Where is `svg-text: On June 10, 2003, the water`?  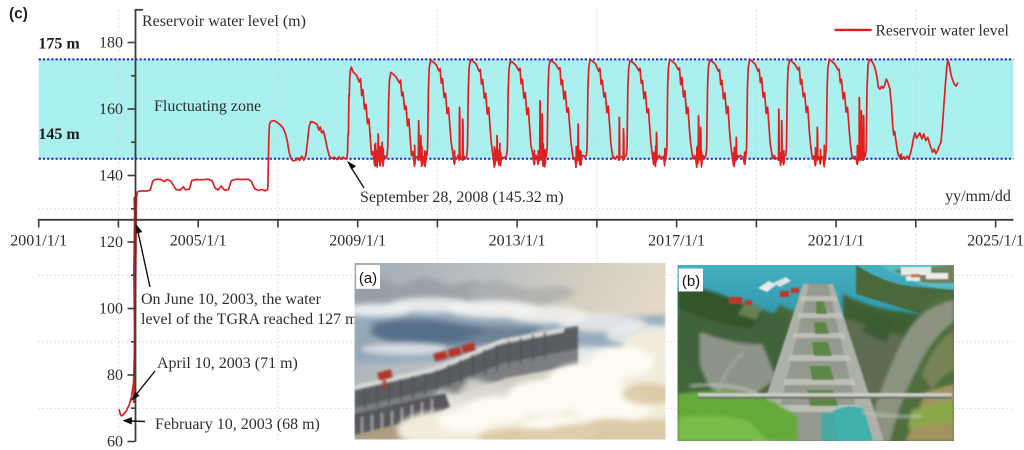
svg-text: On June 10, 2003, the water is located at coordinates (231, 299).